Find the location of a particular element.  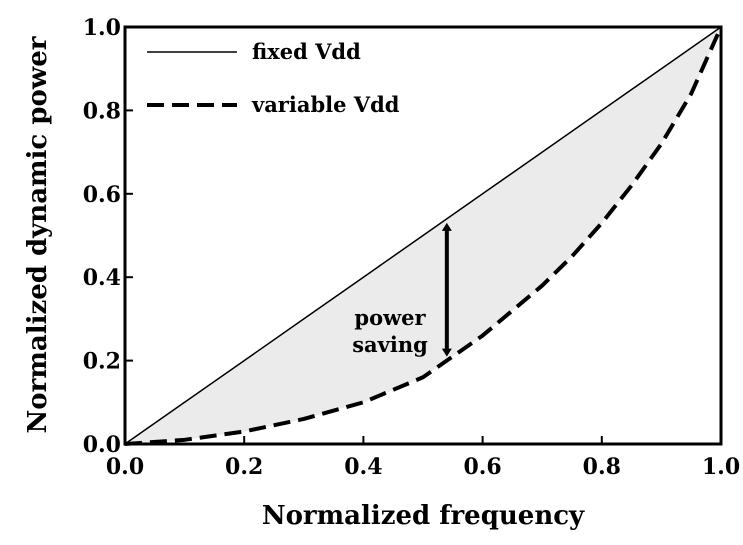

y-tick-label: 0.4 is located at coordinates (102, 278).